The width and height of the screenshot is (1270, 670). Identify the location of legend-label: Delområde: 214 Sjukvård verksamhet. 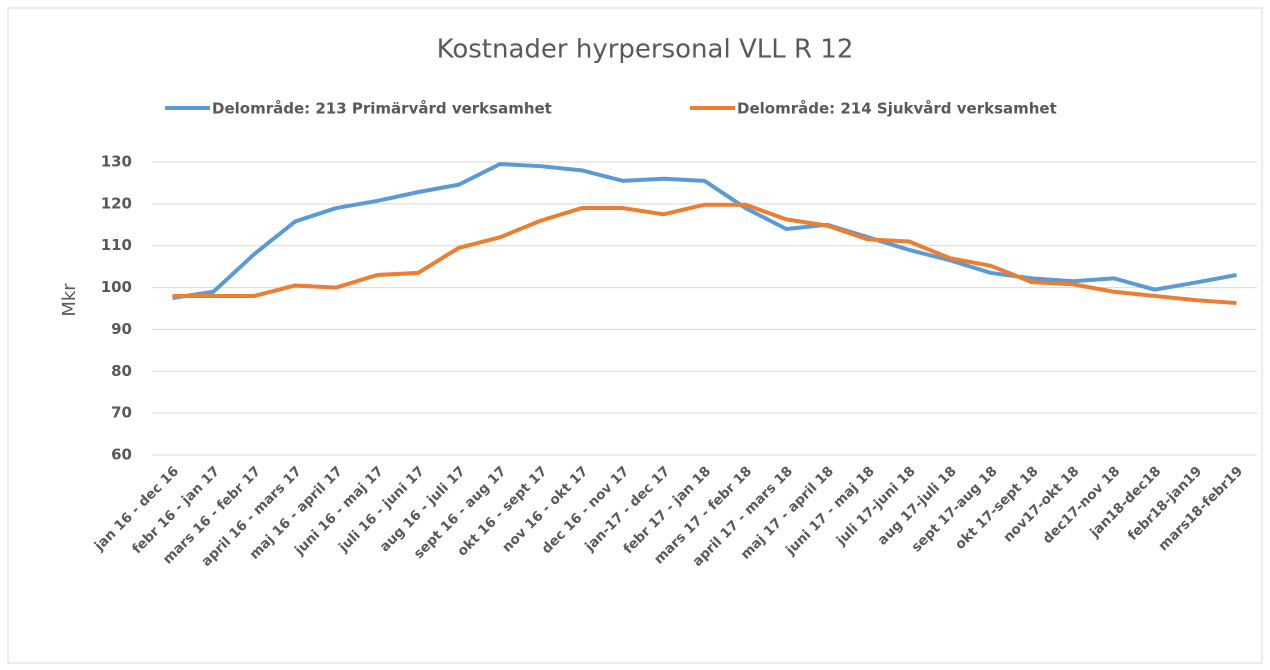
(897, 109).